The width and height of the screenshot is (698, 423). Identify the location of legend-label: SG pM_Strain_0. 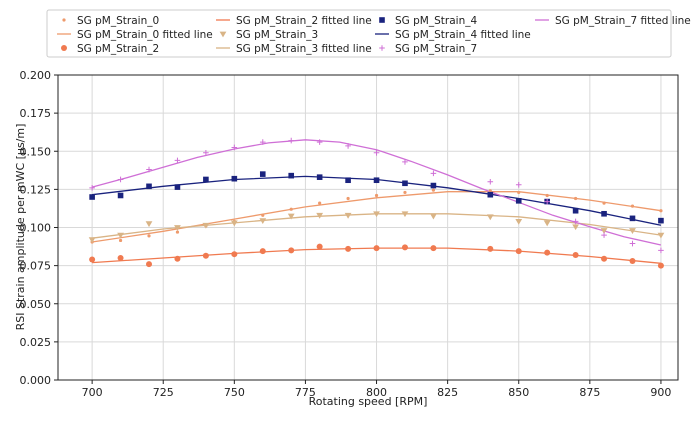
(118, 21).